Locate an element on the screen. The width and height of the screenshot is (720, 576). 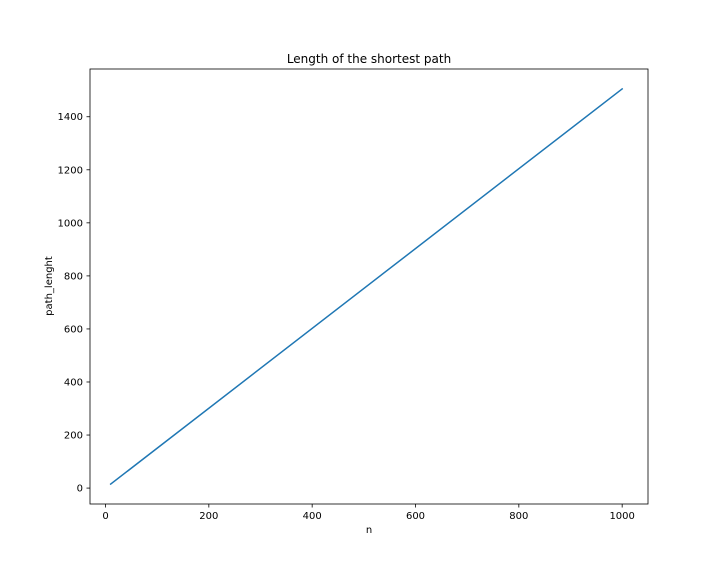
y-tick-label: 1000 is located at coordinates (70, 223).